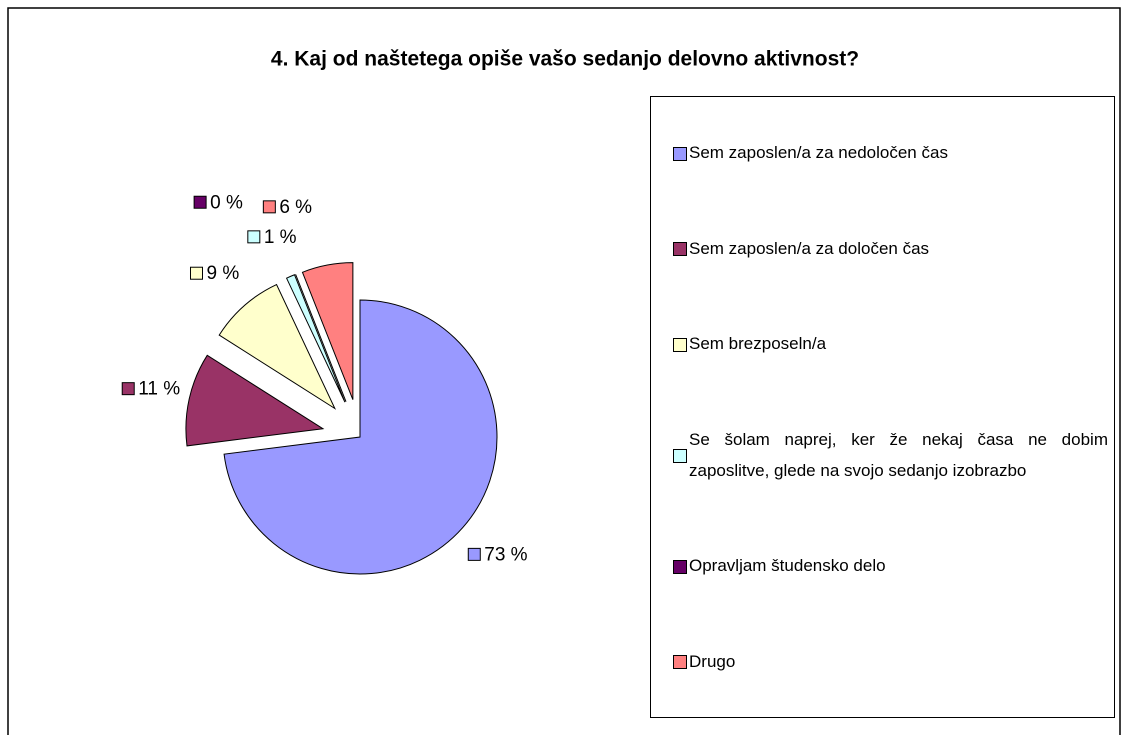 The width and height of the screenshot is (1129, 735). I want to click on legend-label: Sem zaposlen/a za določen čas, so click(809, 248).